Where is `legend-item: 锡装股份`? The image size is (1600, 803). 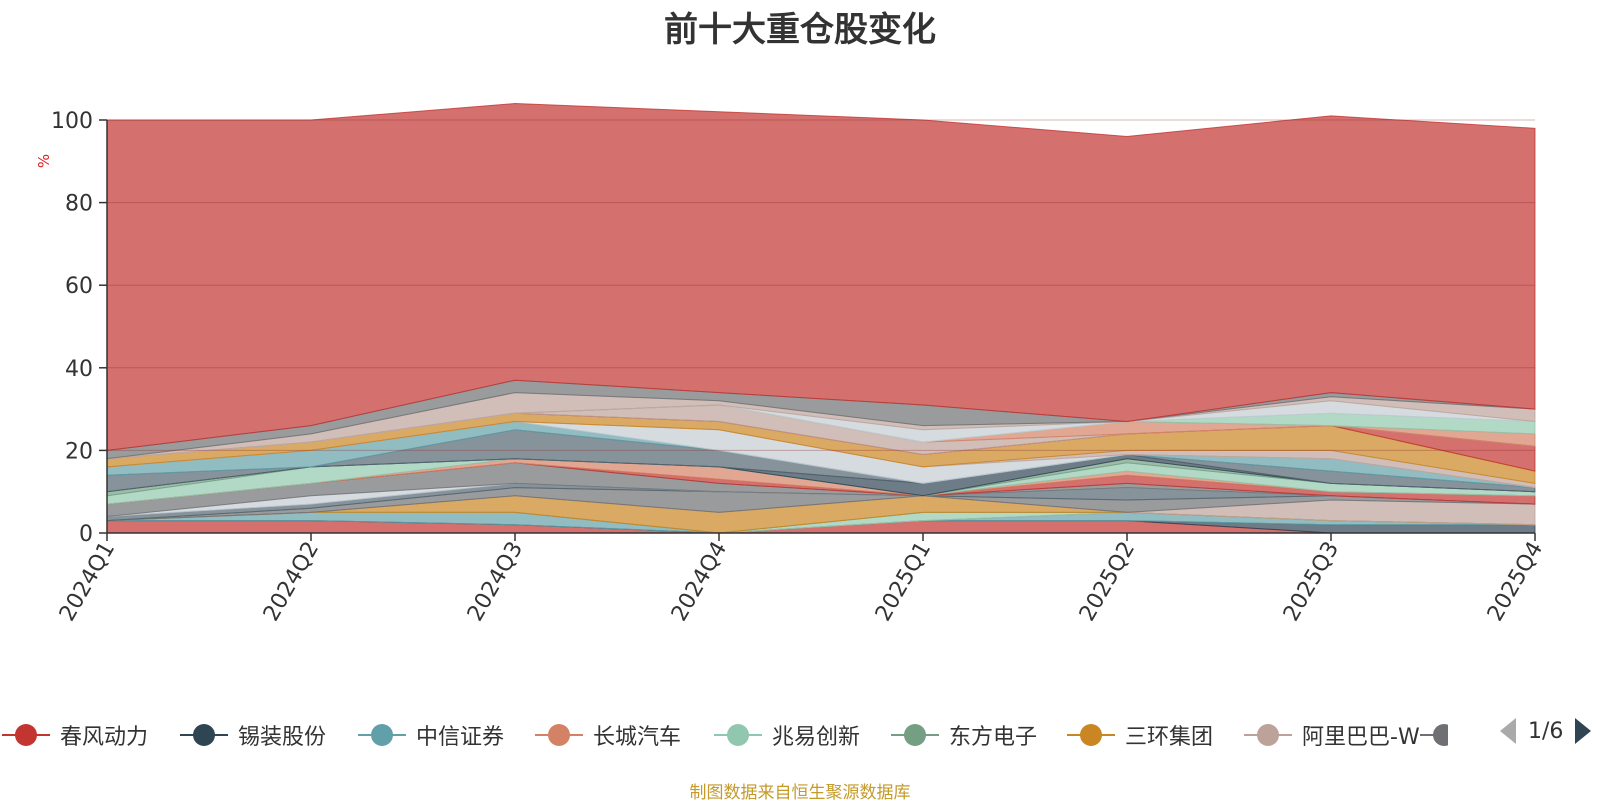
legend-item: 锡装股份 is located at coordinates (252, 735).